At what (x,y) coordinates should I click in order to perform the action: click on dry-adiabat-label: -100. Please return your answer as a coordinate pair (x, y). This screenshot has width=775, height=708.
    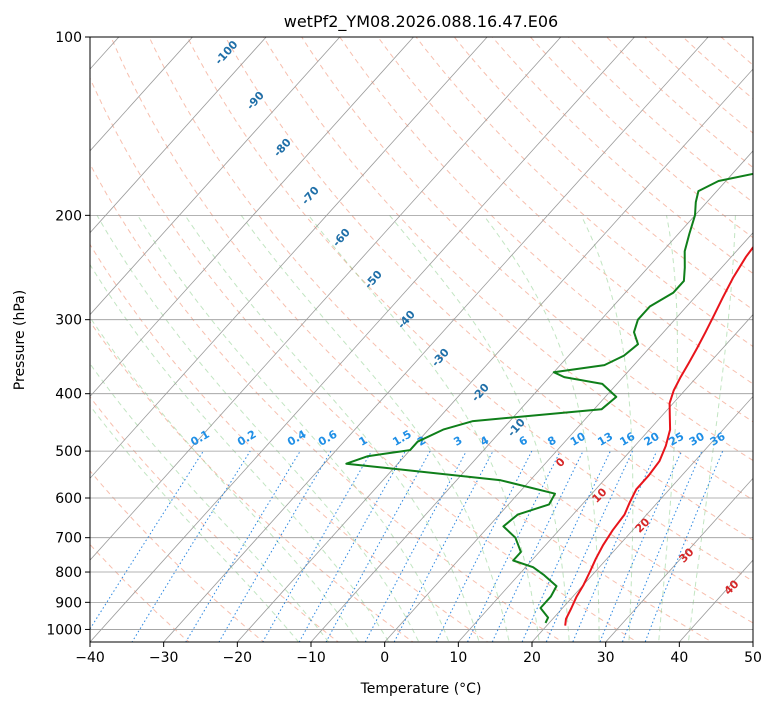
    Looking at the image, I should click on (226, 52).